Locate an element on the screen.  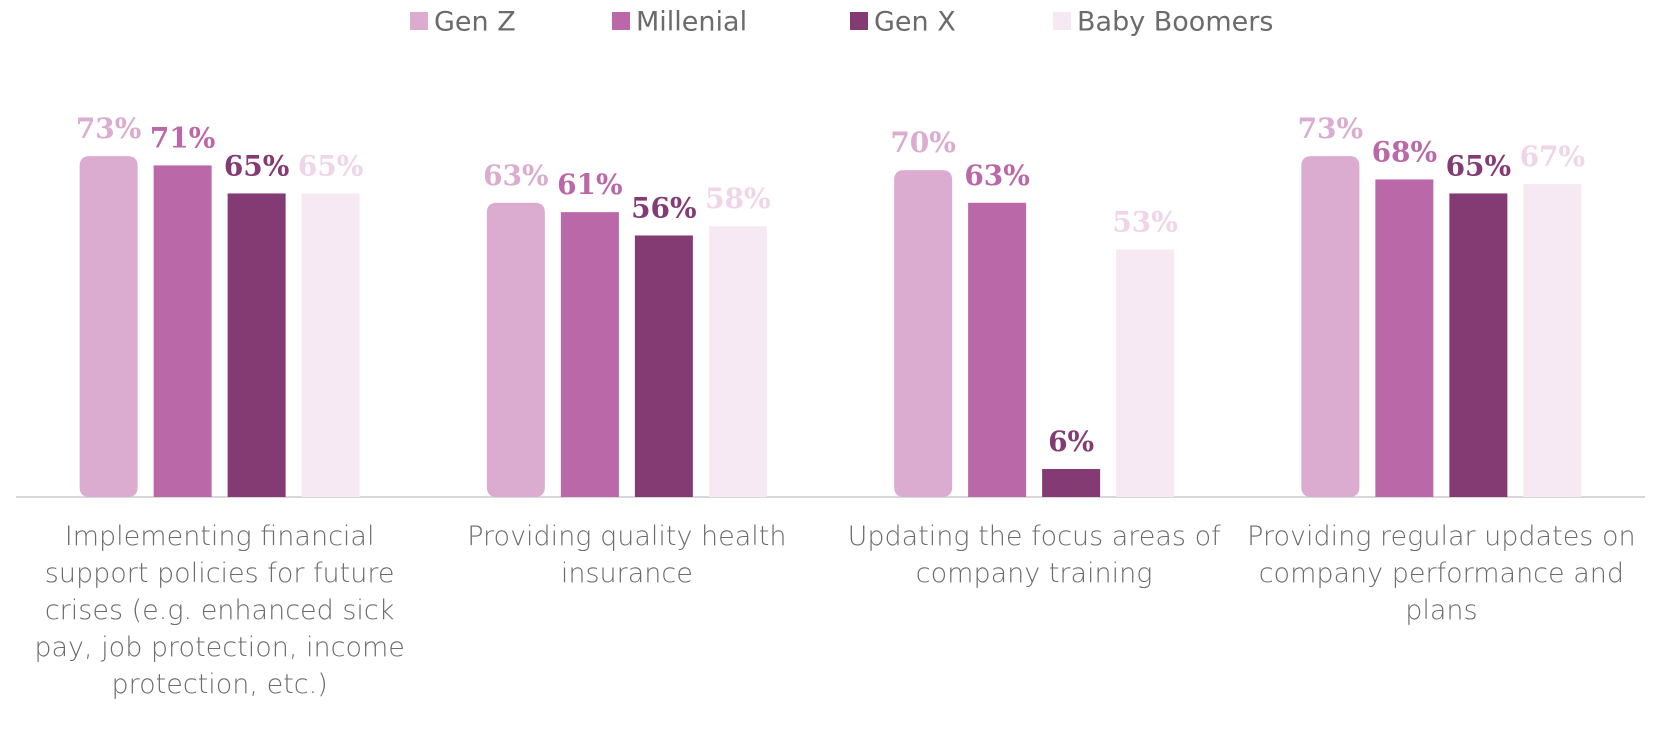
value-label: 58% is located at coordinates (738, 198).